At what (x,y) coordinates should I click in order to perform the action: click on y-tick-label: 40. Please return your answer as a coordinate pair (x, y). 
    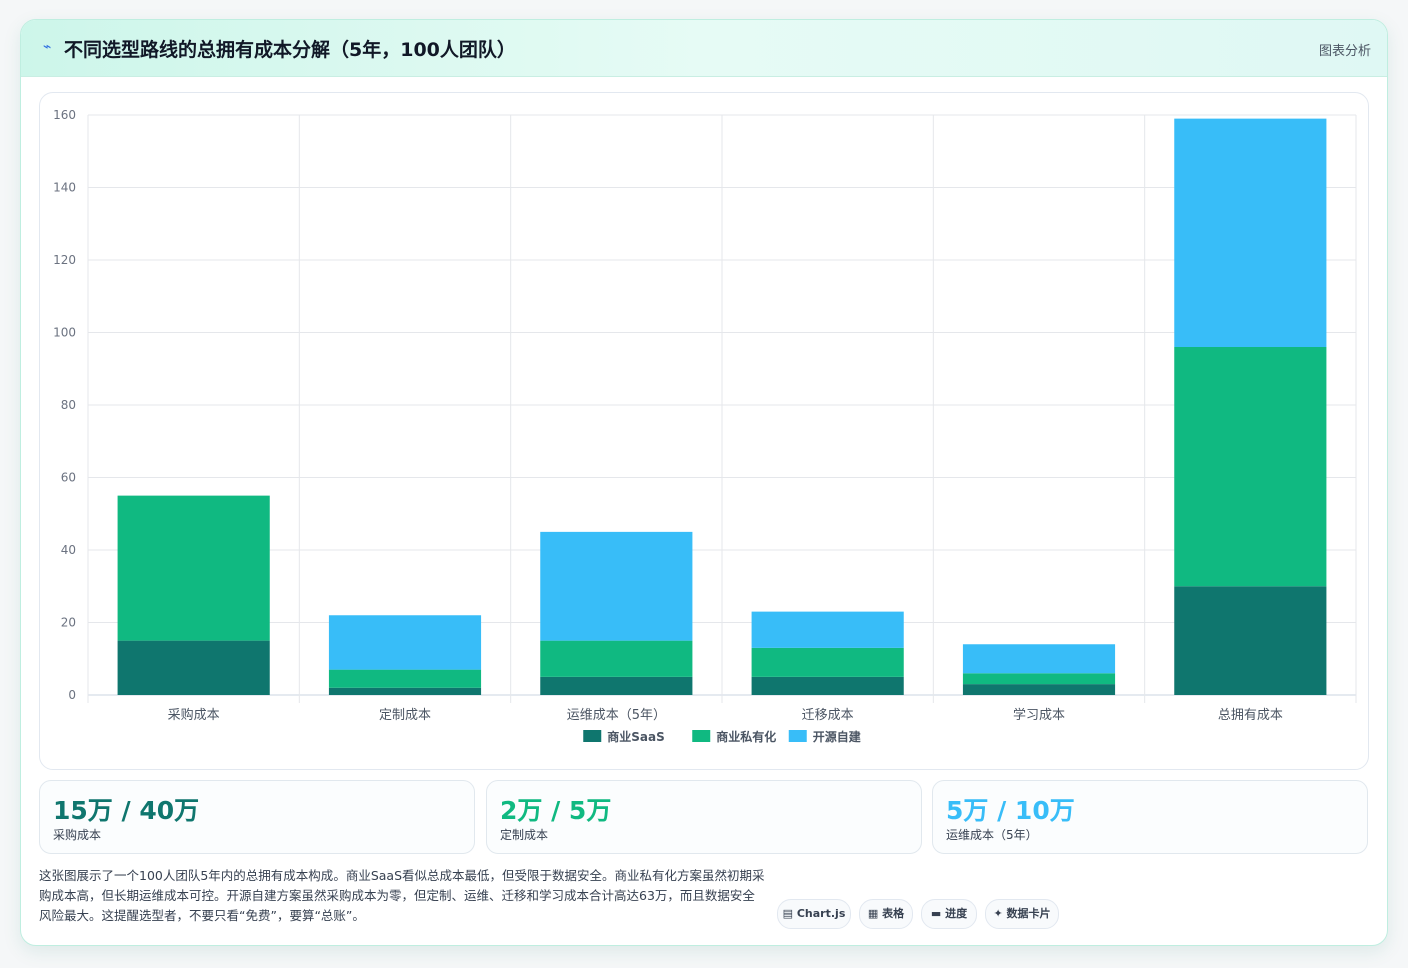
    Looking at the image, I should click on (68, 550).